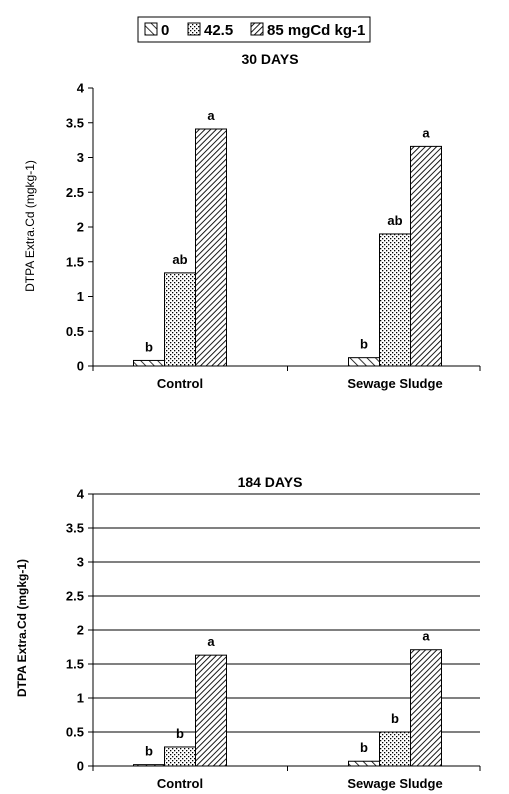 The height and width of the screenshot is (794, 509). What do you see at coordinates (165, 30) in the screenshot?
I see `legend-label-0: 0` at bounding box center [165, 30].